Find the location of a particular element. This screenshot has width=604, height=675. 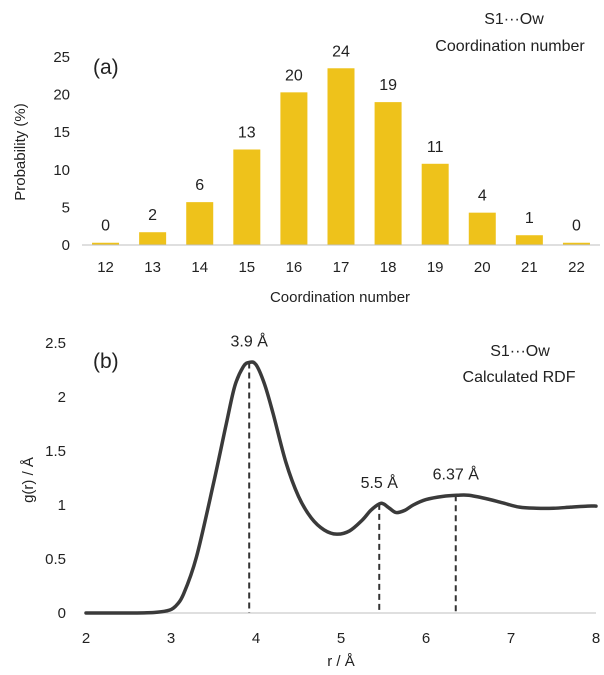

peak-label: 6.37 Å is located at coordinates (456, 473).